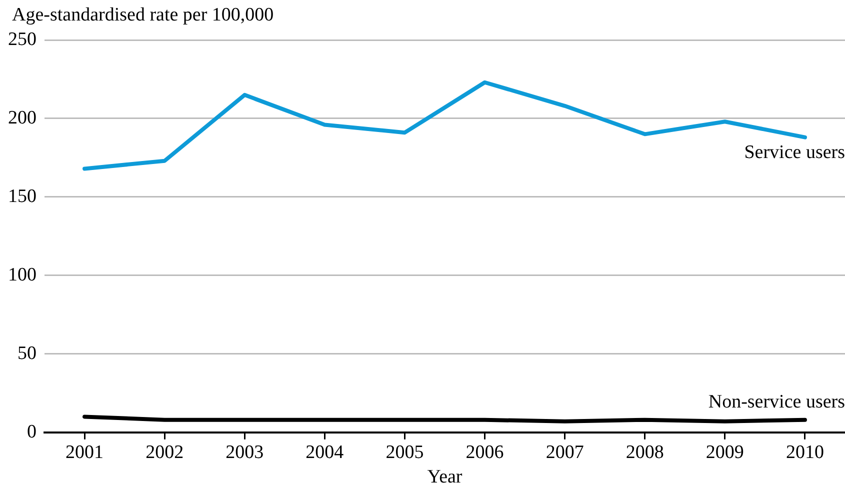  Describe the element at coordinates (565, 452) in the screenshot. I see `x-tick-label: 2007` at that location.